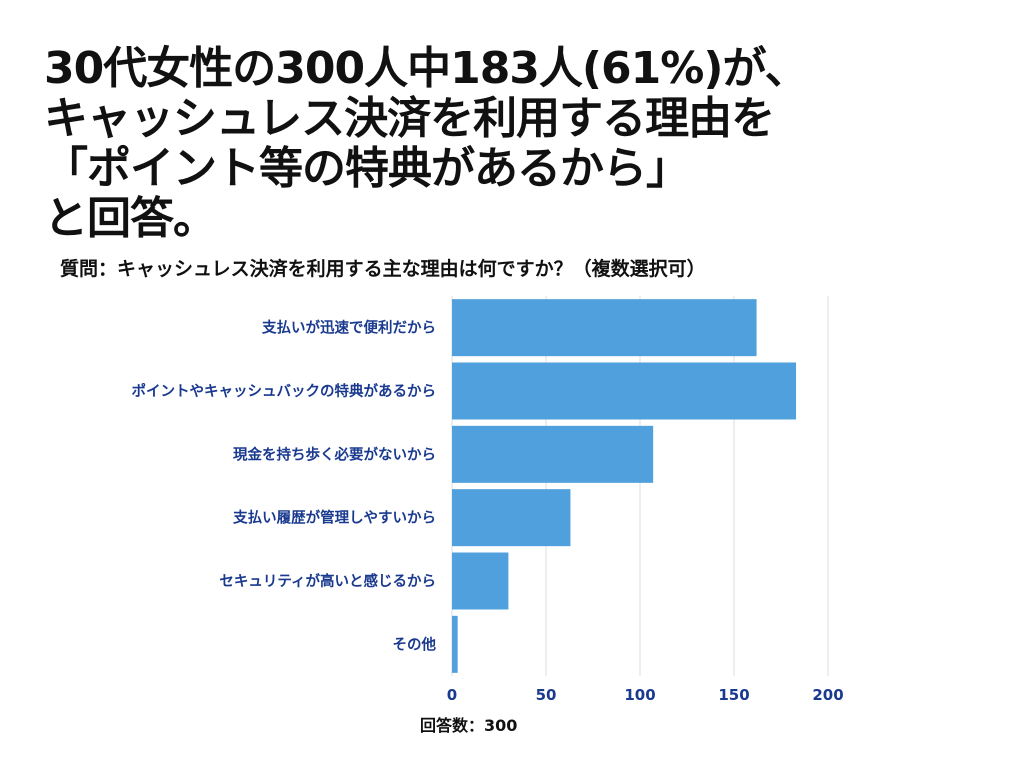 Image resolution: width=1024 pixels, height=768 pixels. Describe the element at coordinates (284, 391) in the screenshot. I see `category-label: ポイントやキャッシュバックの特典があるから` at that location.